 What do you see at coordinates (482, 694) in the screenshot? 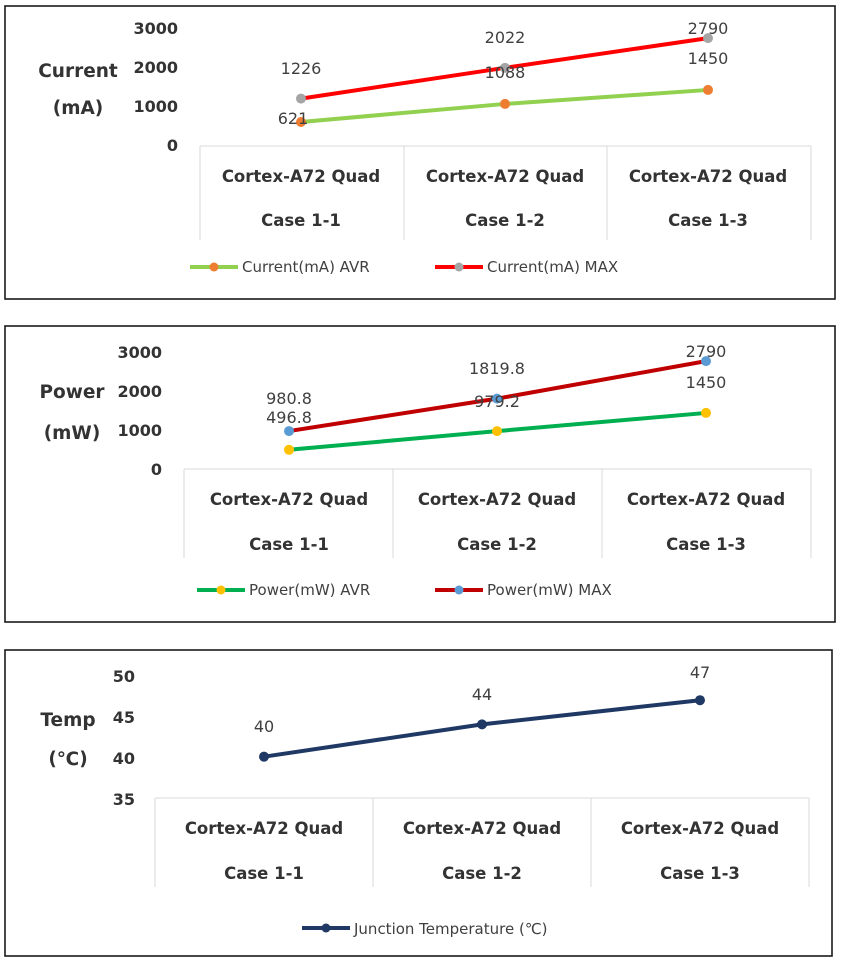
I see `temp-label-1: 44` at bounding box center [482, 694].